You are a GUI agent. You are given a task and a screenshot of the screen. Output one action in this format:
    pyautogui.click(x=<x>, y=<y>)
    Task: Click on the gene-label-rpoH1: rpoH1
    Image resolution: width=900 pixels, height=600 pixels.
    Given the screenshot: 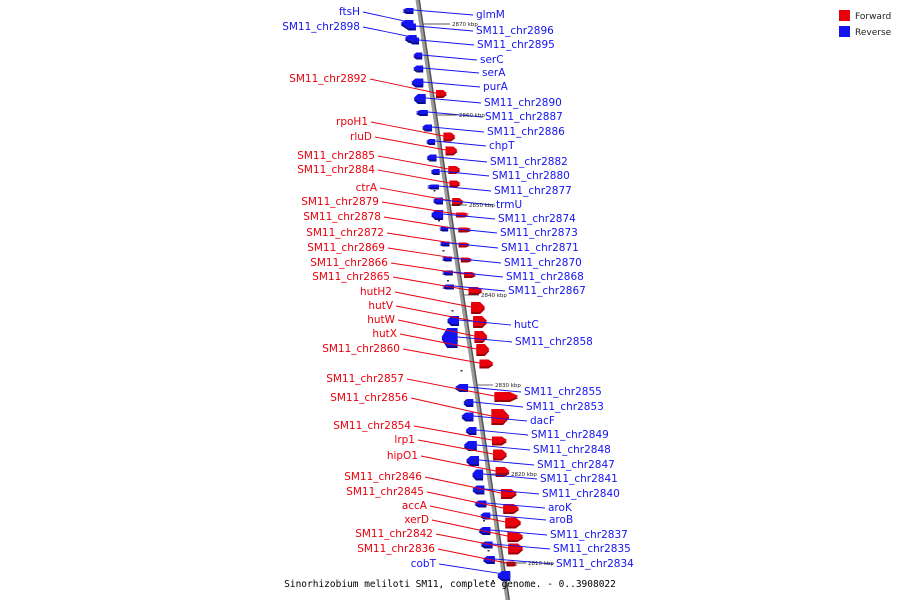 What is the action you would take?
    pyautogui.click(x=352, y=122)
    